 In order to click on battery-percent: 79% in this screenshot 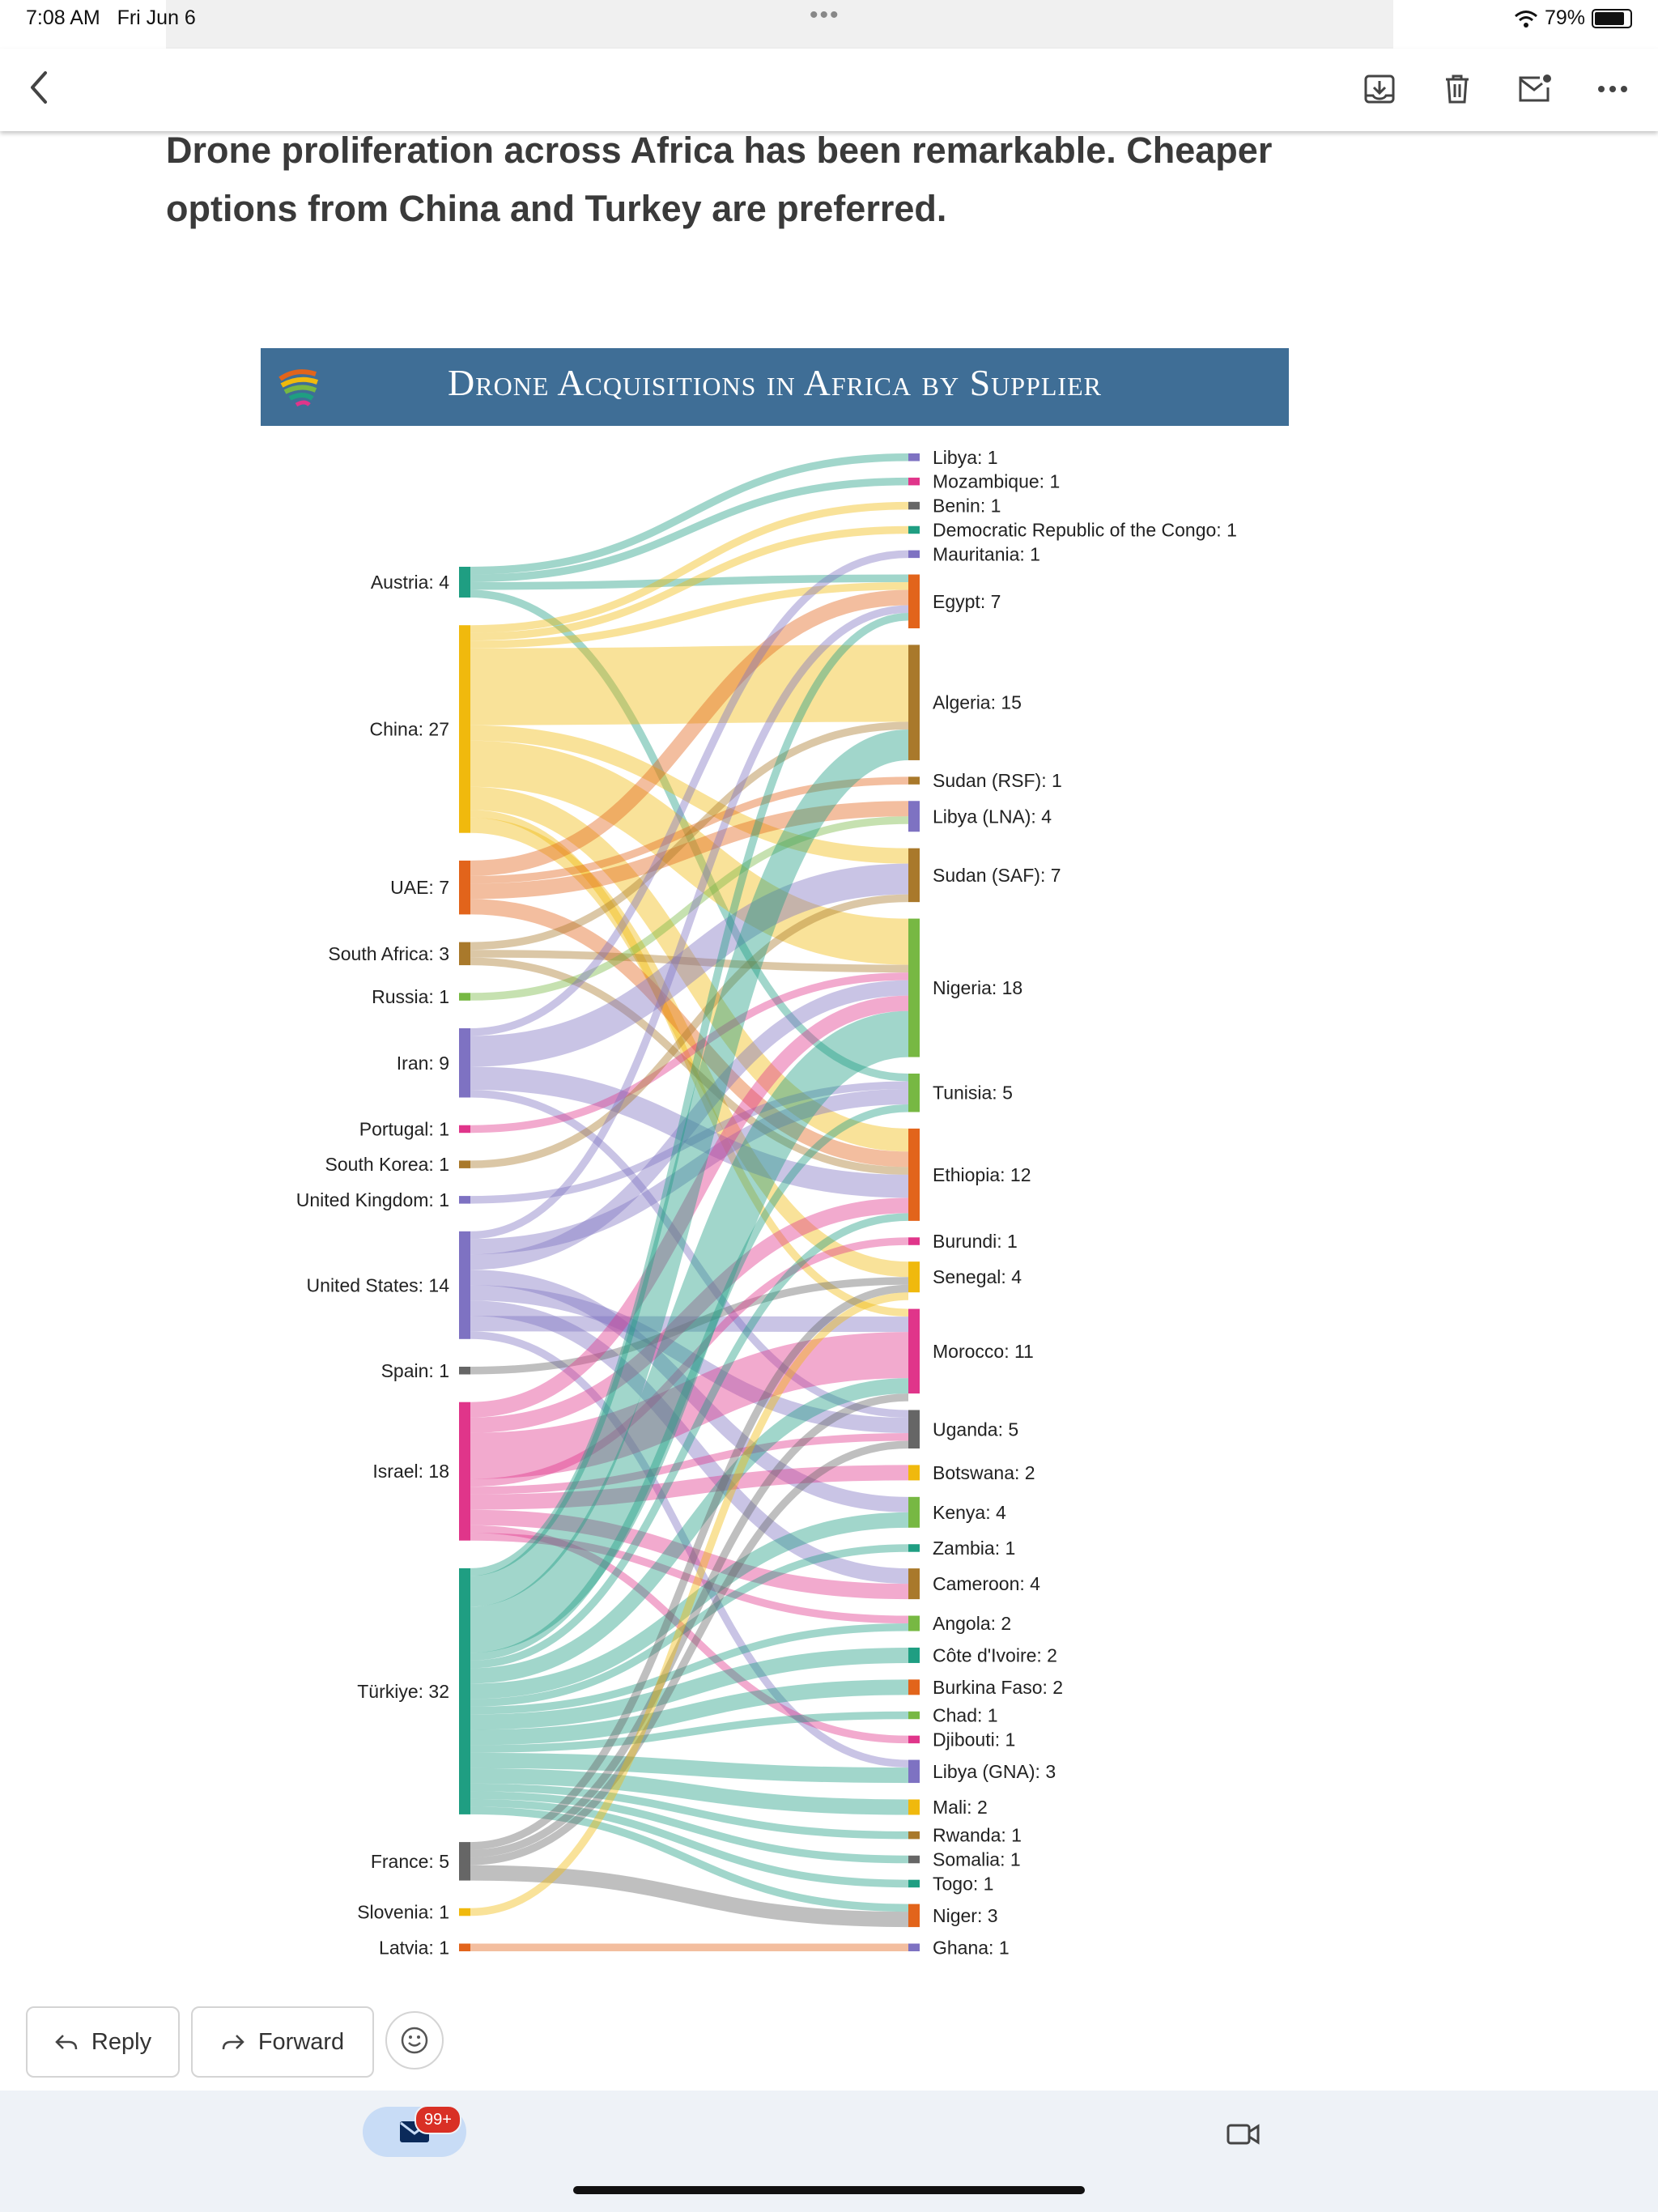, I will do `click(1564, 18)`.